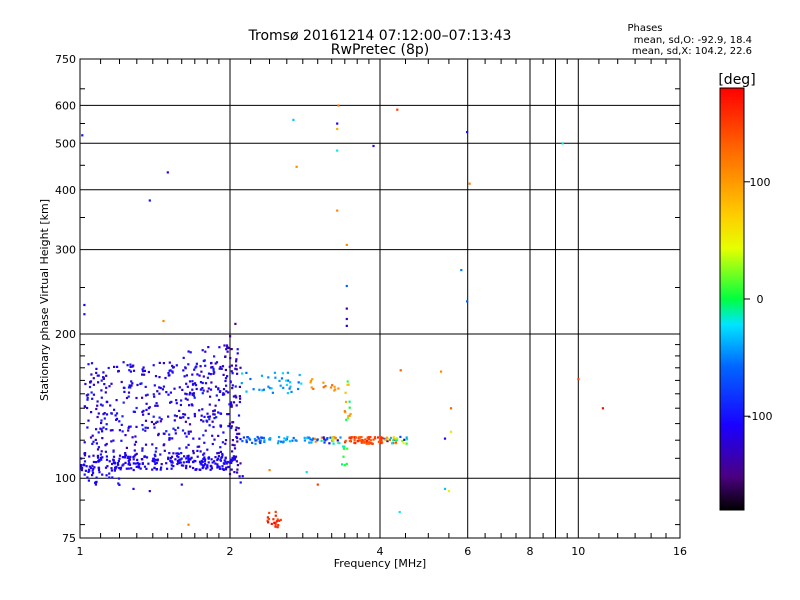 This screenshot has width=800, height=600. What do you see at coordinates (760, 299) in the screenshot?
I see `colorbar-tick-label: 0` at bounding box center [760, 299].